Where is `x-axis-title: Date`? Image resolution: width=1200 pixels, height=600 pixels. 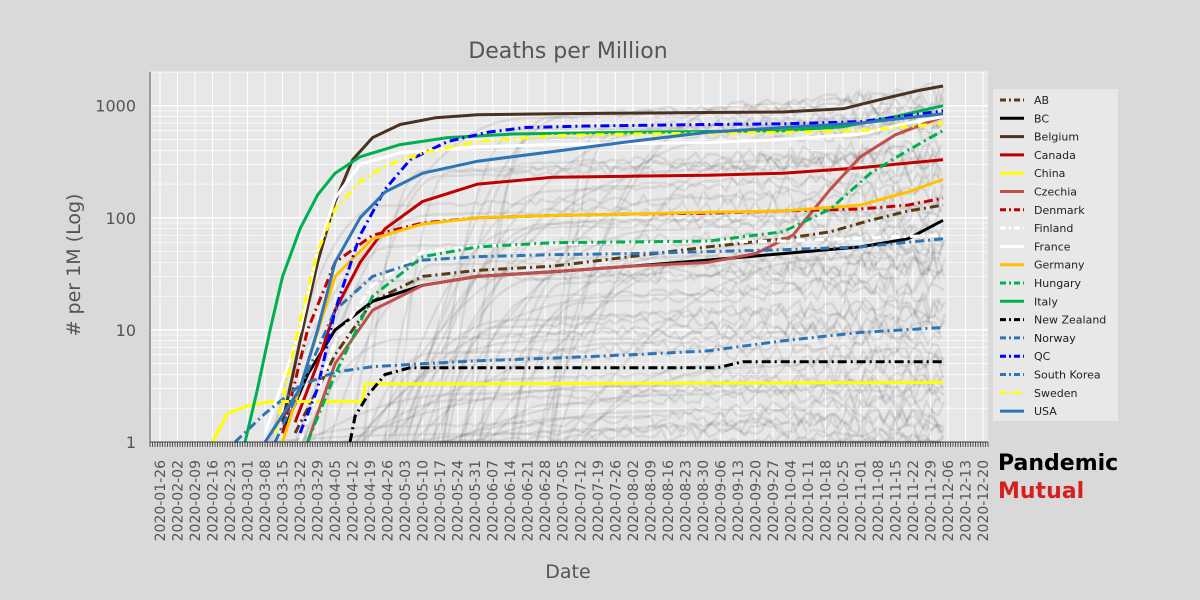
x-axis-title: Date is located at coordinates (567, 572).